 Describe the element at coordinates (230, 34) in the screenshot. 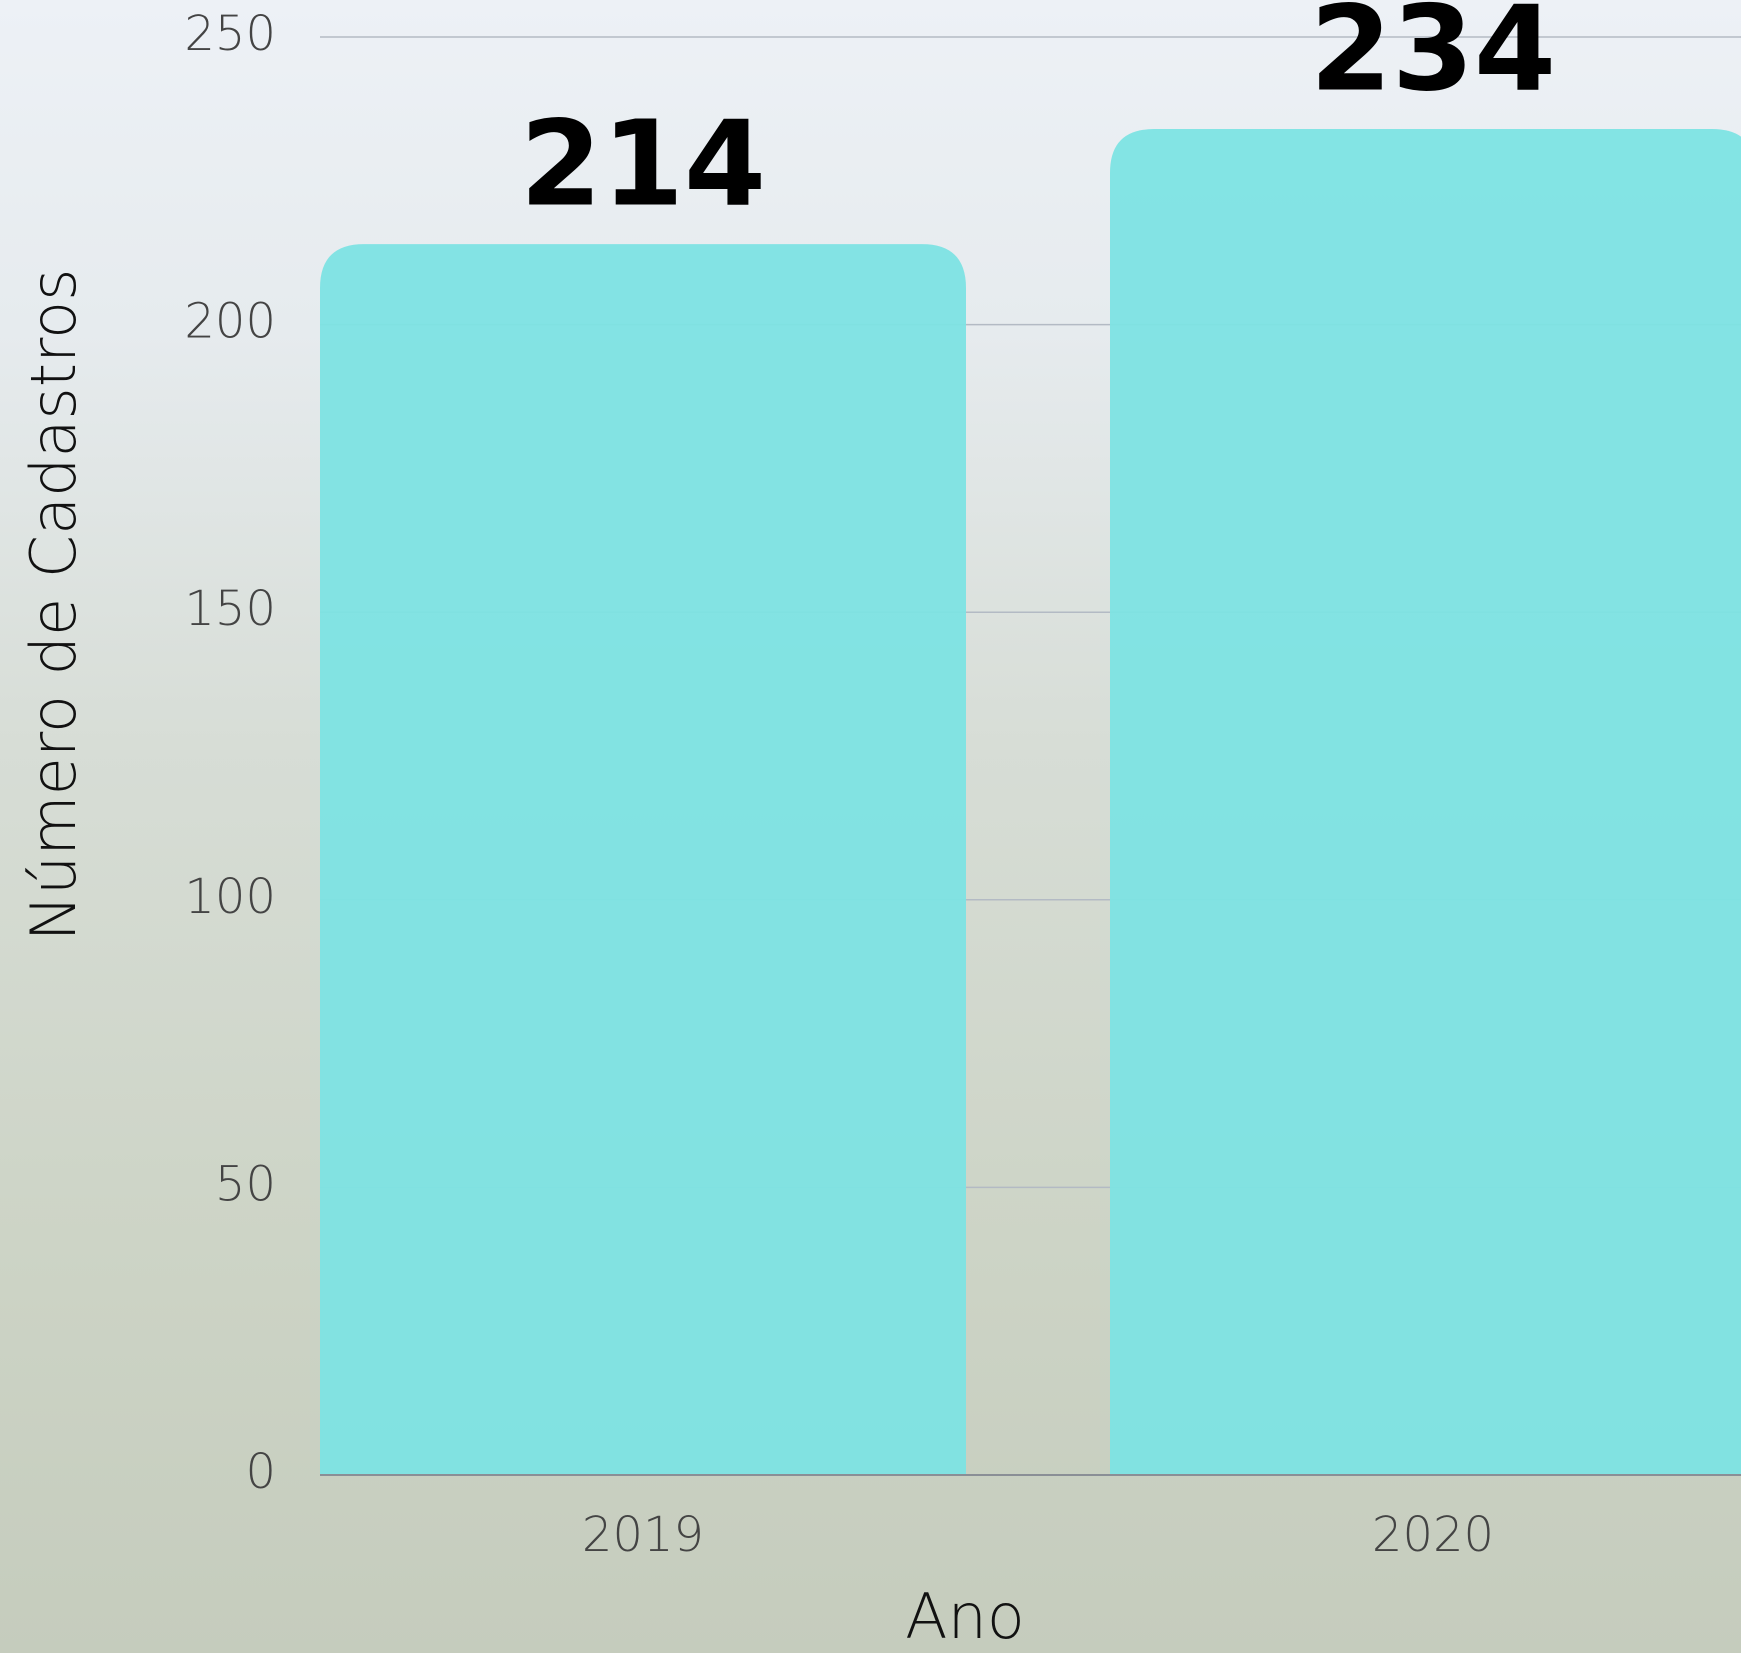

I see `y-tick-label: 250` at that location.